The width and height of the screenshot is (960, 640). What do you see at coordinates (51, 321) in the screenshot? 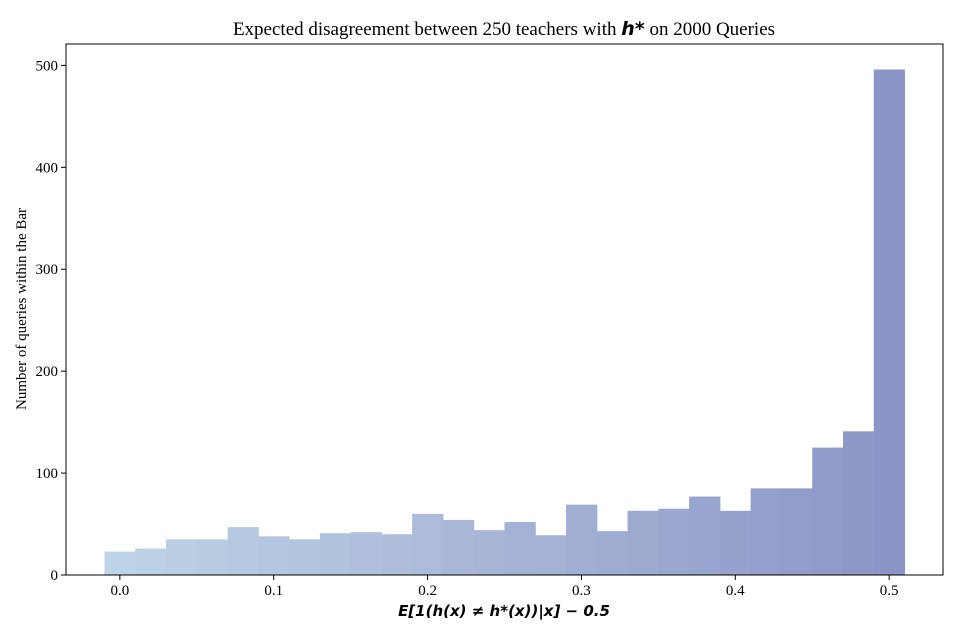
I see `y-axis-ticks: 0 100 200 300 400 500` at bounding box center [51, 321].